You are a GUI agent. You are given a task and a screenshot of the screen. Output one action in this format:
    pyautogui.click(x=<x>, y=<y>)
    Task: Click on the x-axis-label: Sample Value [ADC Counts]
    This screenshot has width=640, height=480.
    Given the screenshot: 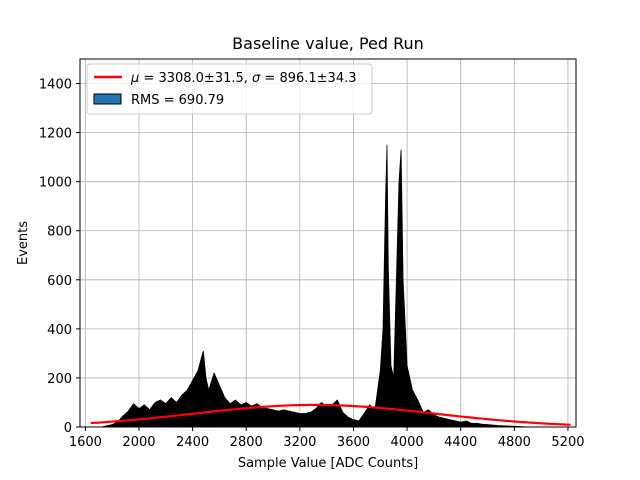 What is the action you would take?
    pyautogui.click(x=328, y=463)
    